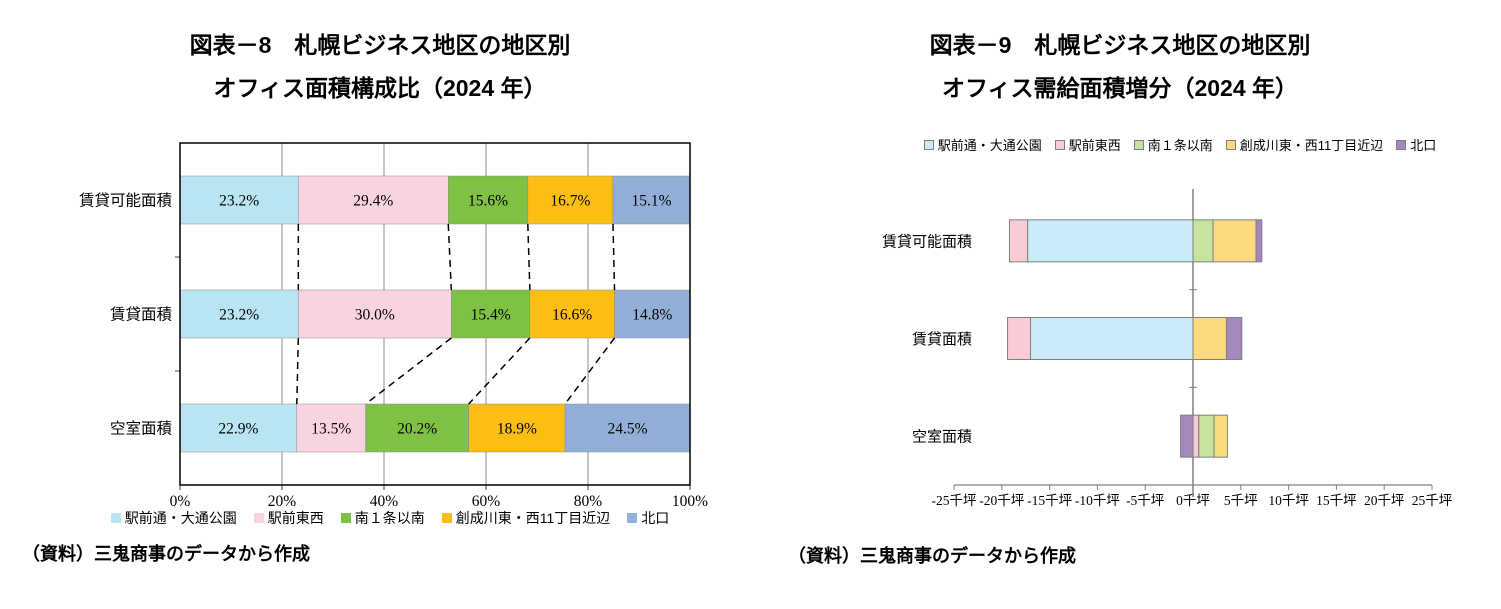 The width and height of the screenshot is (1501, 609). What do you see at coordinates (1120, 67) in the screenshot?
I see `right-chart-title: 図表－9 札幌ビジネス地区の地区別 オフィス需給面積増分（2024 年）` at bounding box center [1120, 67].